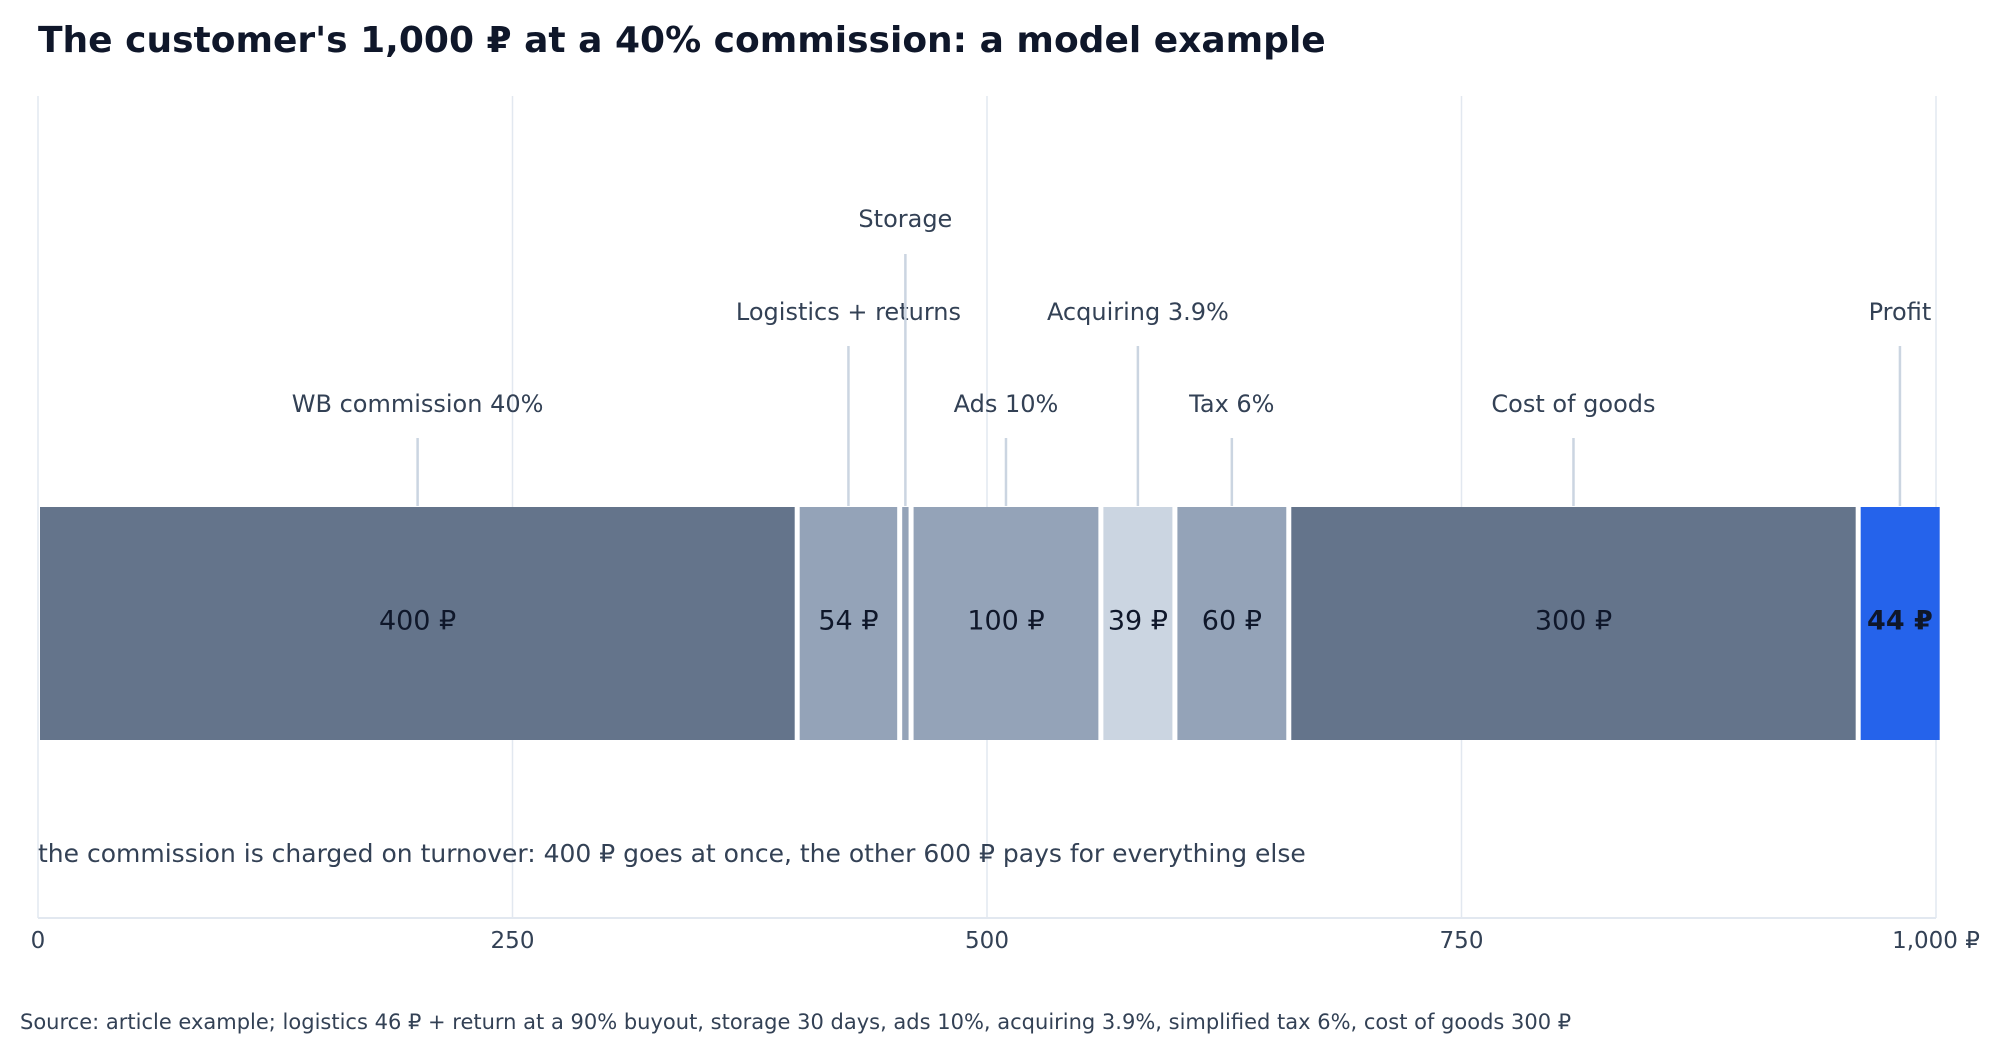 This screenshot has height=1040, width=2000. I want to click on x-tick-label: 1,000 ₽, so click(1936, 941).